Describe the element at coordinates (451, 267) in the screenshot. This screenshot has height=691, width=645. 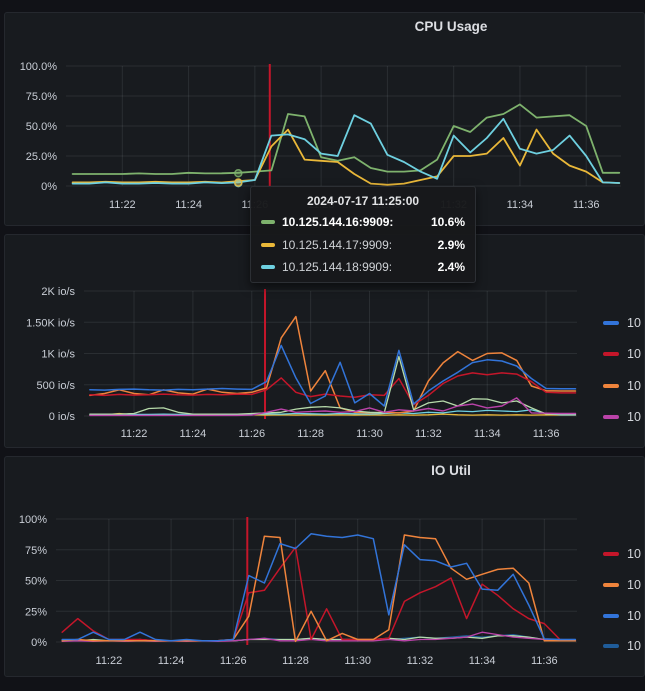
I see `tooltip-series-value: 2.4%` at that location.